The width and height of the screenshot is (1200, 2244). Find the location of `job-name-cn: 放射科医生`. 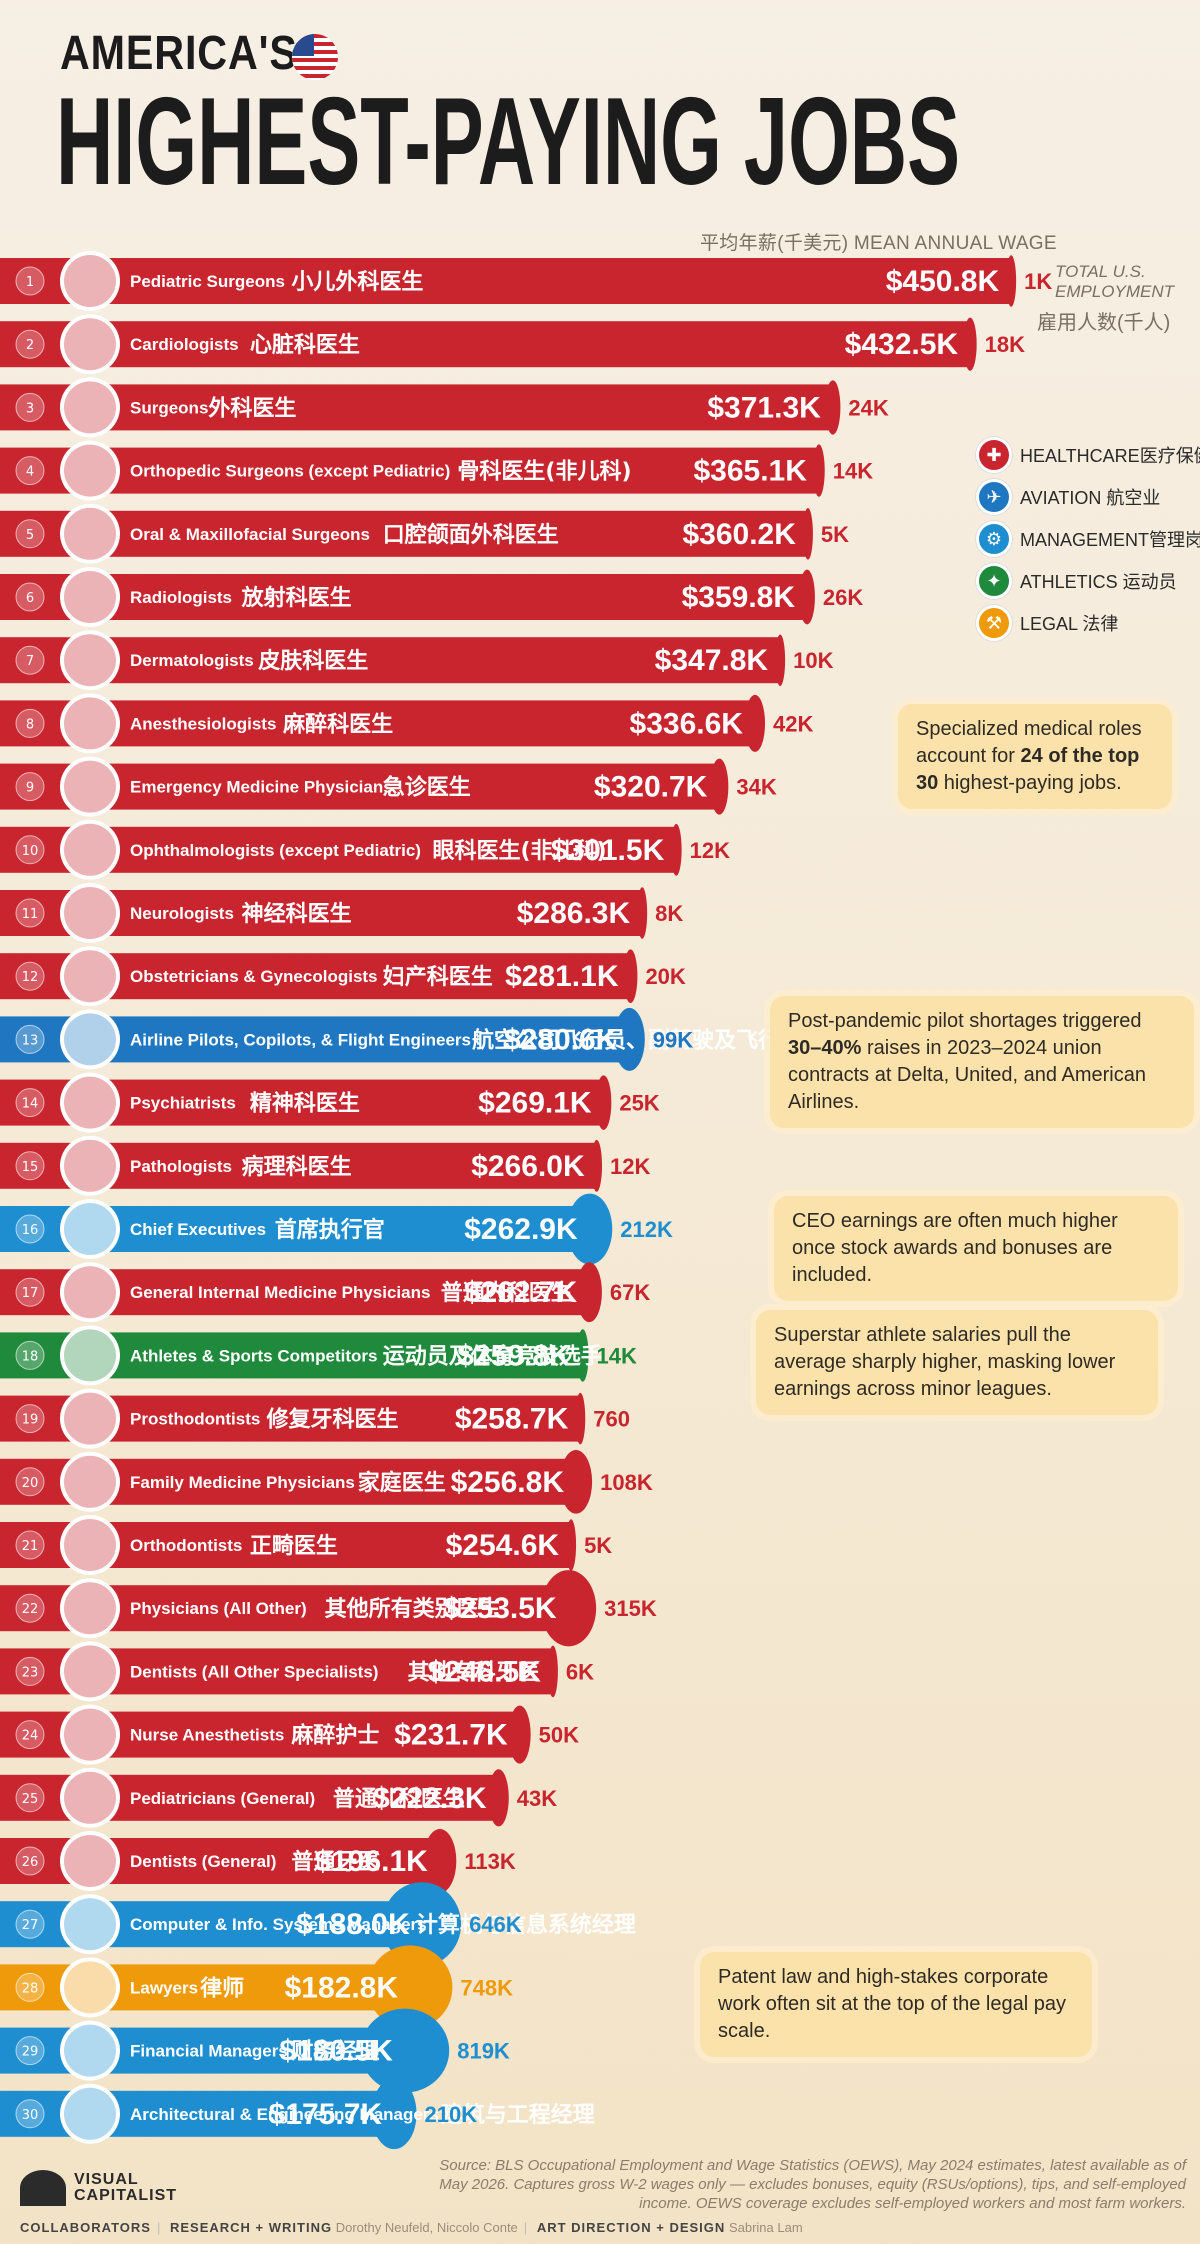

job-name-cn: 放射科医生 is located at coordinates (296, 598).